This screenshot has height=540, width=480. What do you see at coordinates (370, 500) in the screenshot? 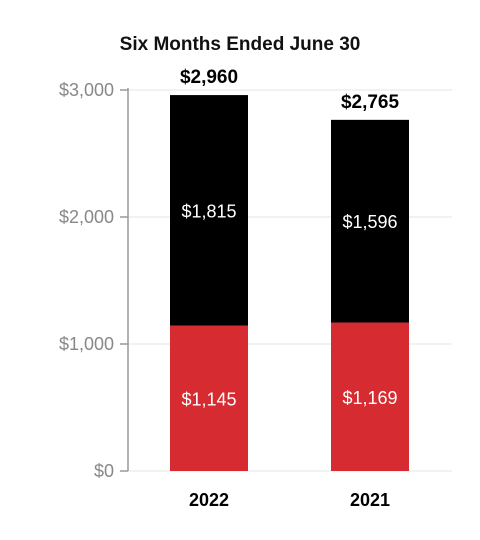
I see `x-tick-label: 2021` at bounding box center [370, 500].